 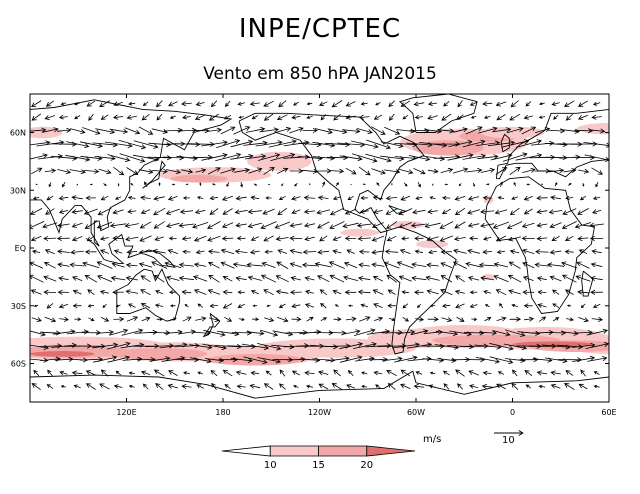 What do you see at coordinates (246, 451) in the screenshot?
I see `colorbar-segment` at bounding box center [246, 451].